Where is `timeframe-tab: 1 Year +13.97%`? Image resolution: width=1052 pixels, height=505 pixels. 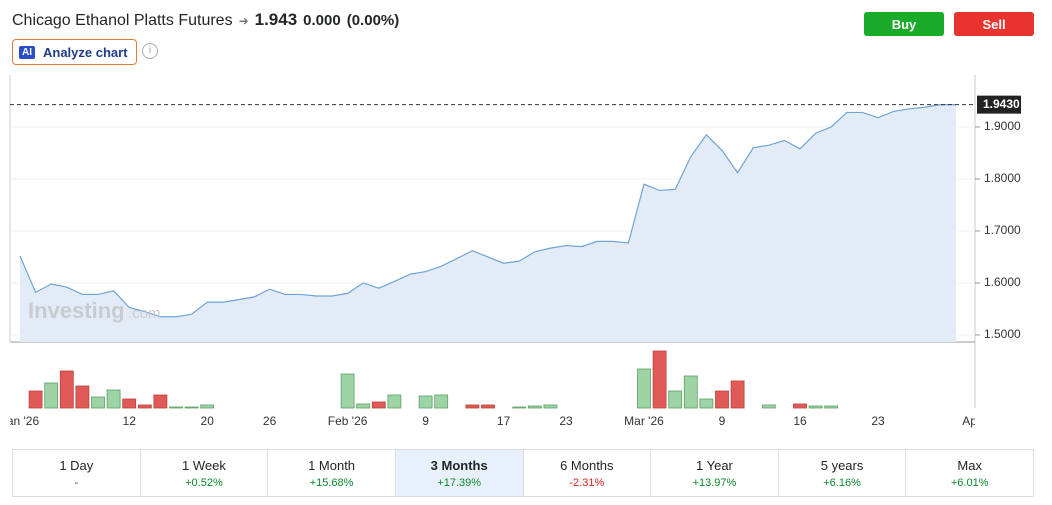
timeframe-tab: 1 Year +13.97% is located at coordinates (715, 473).